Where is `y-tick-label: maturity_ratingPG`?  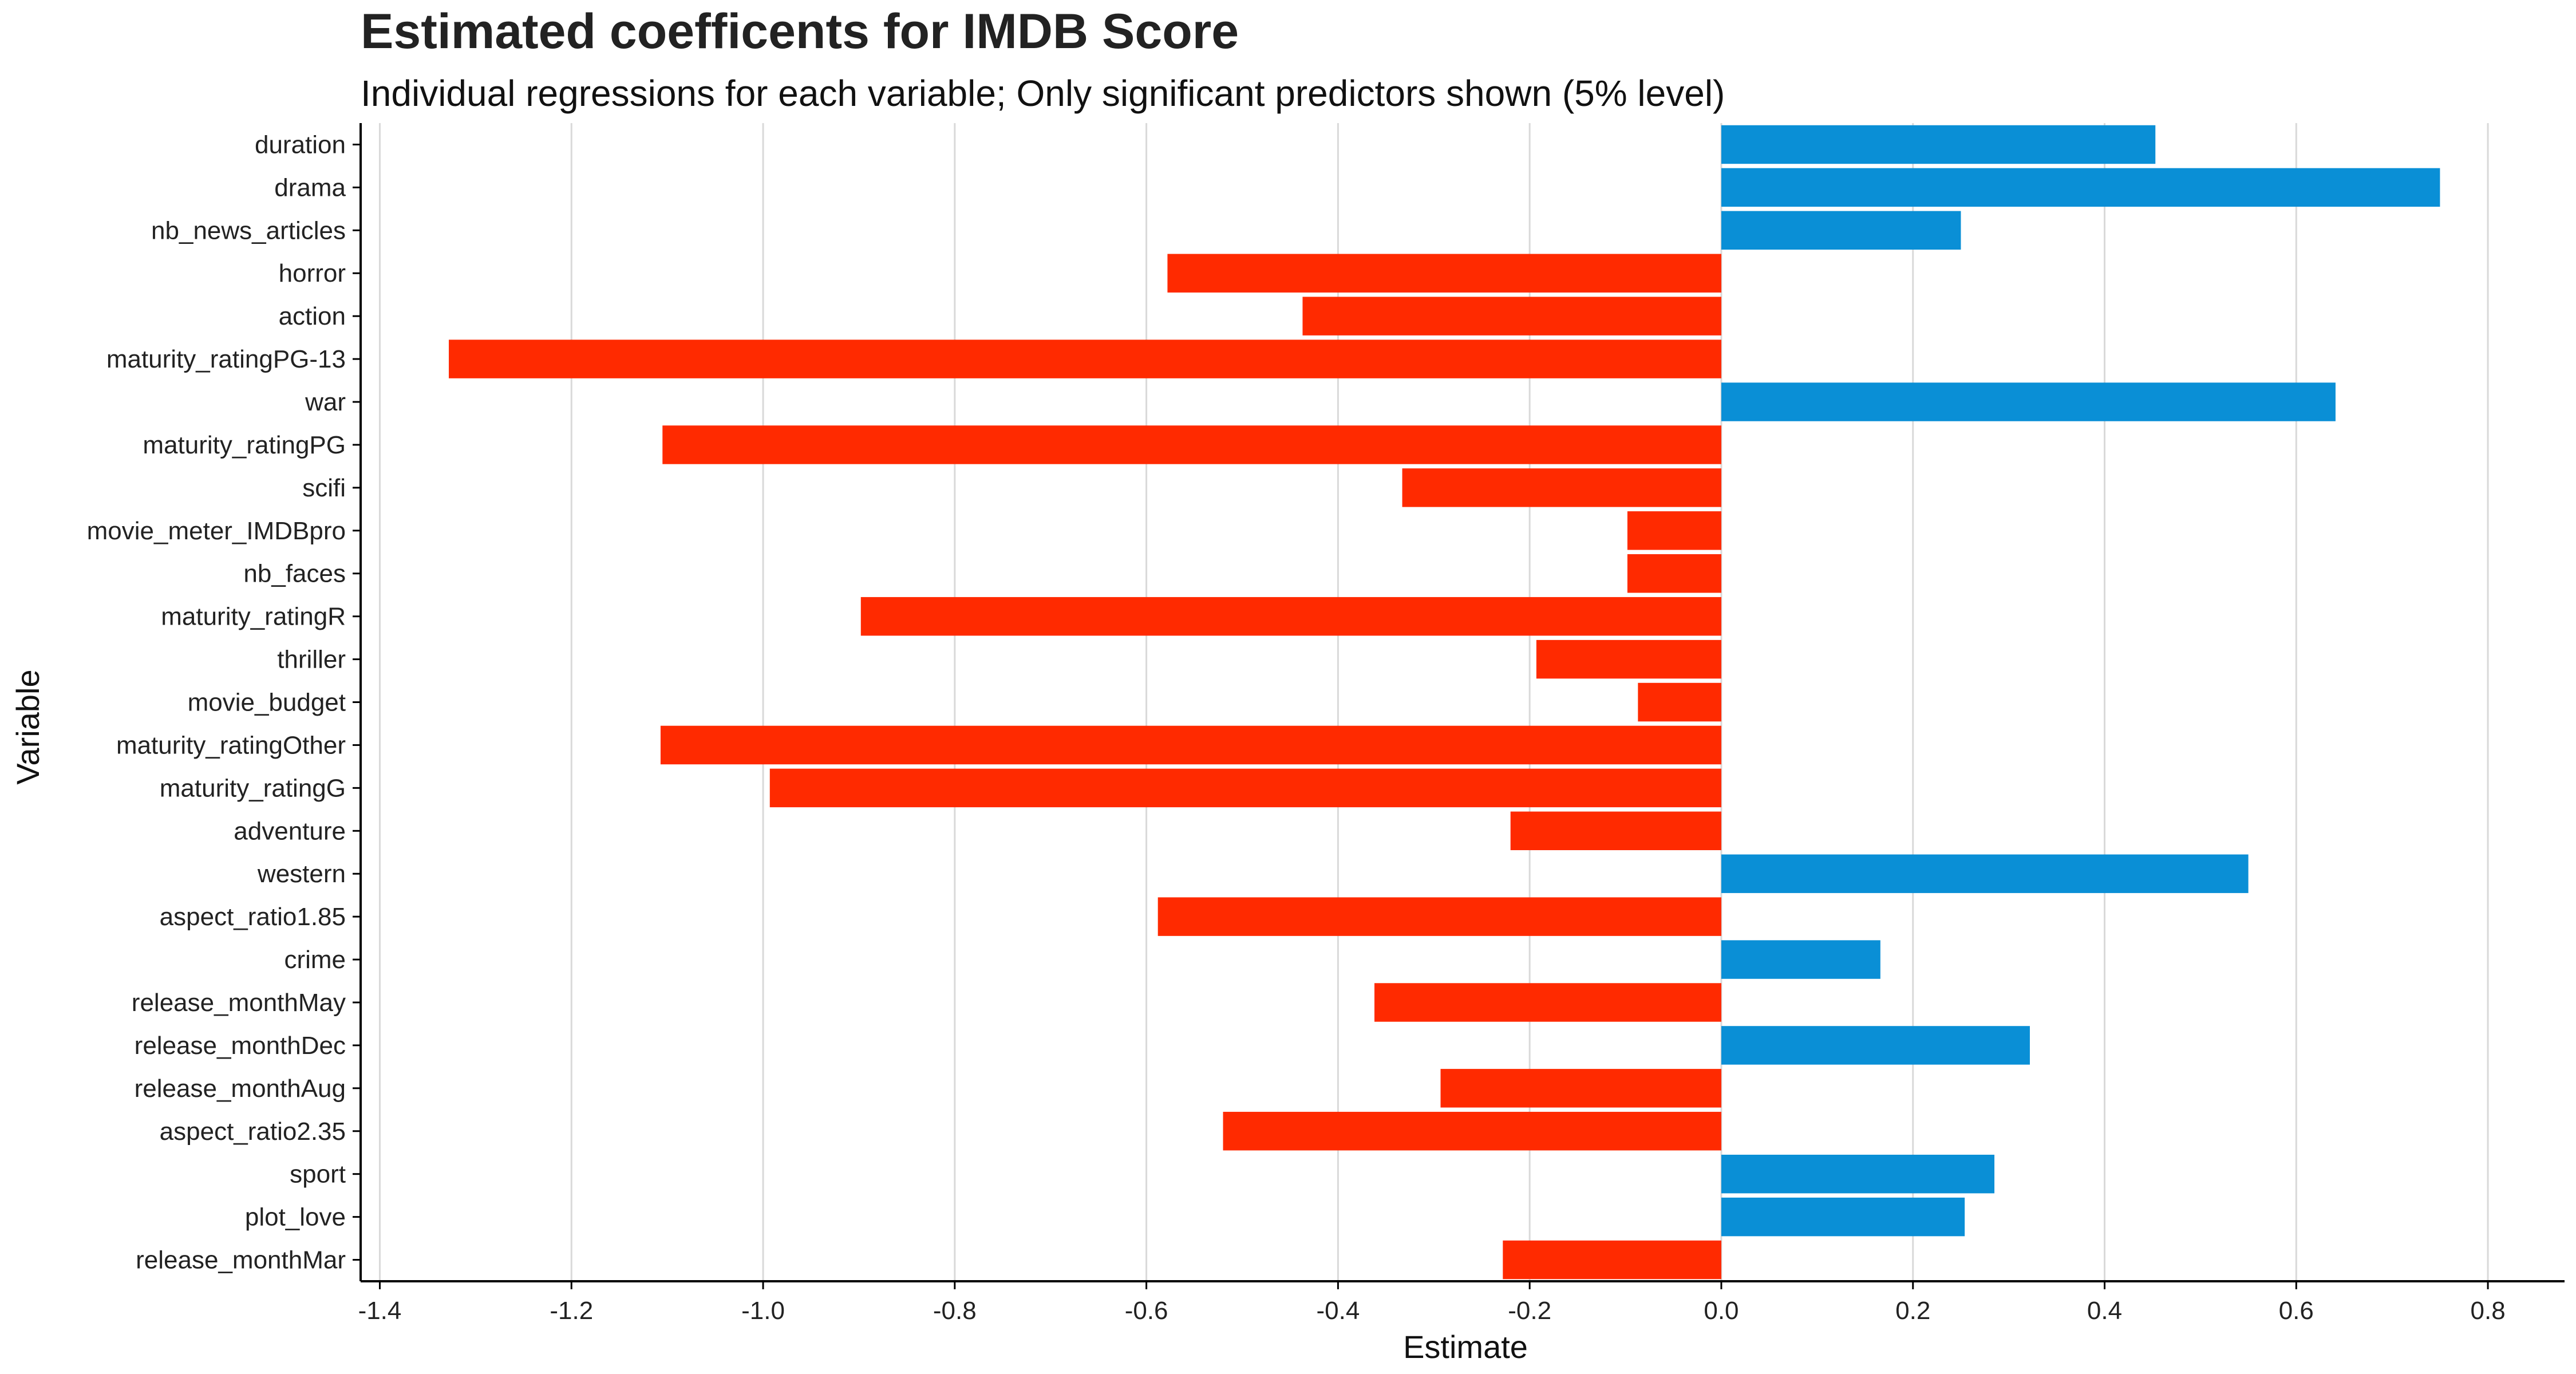 y-tick-label: maturity_ratingPG is located at coordinates (244, 445).